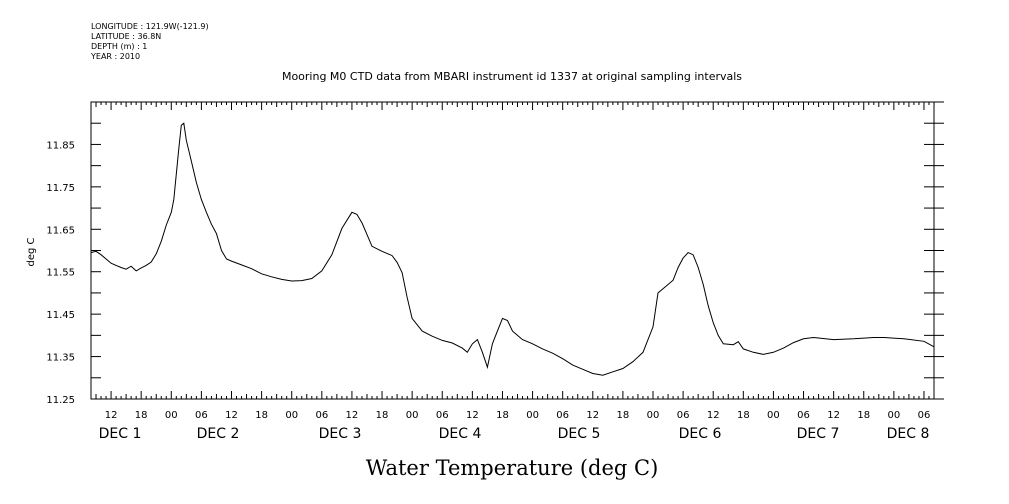 The image size is (1009, 504). Describe the element at coordinates (579, 434) in the screenshot. I see `x-day-label: DEC 5` at that location.